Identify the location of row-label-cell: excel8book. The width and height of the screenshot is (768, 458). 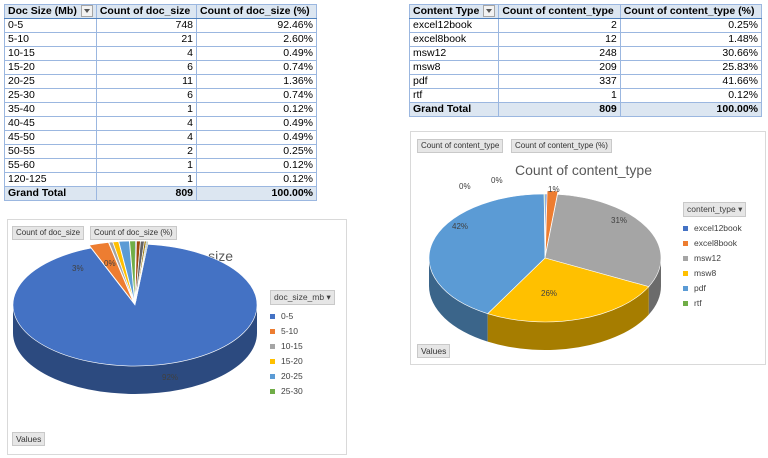
(454, 39).